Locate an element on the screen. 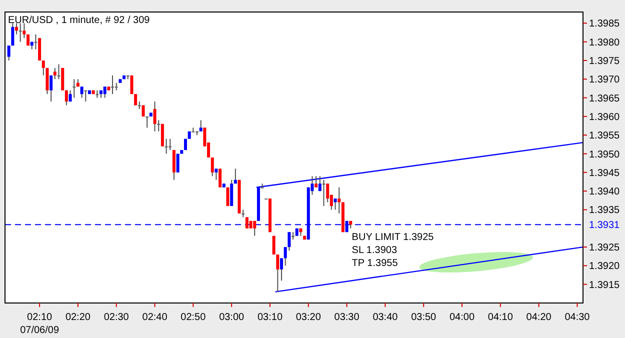  annotation: TP 1.3955 is located at coordinates (375, 263).